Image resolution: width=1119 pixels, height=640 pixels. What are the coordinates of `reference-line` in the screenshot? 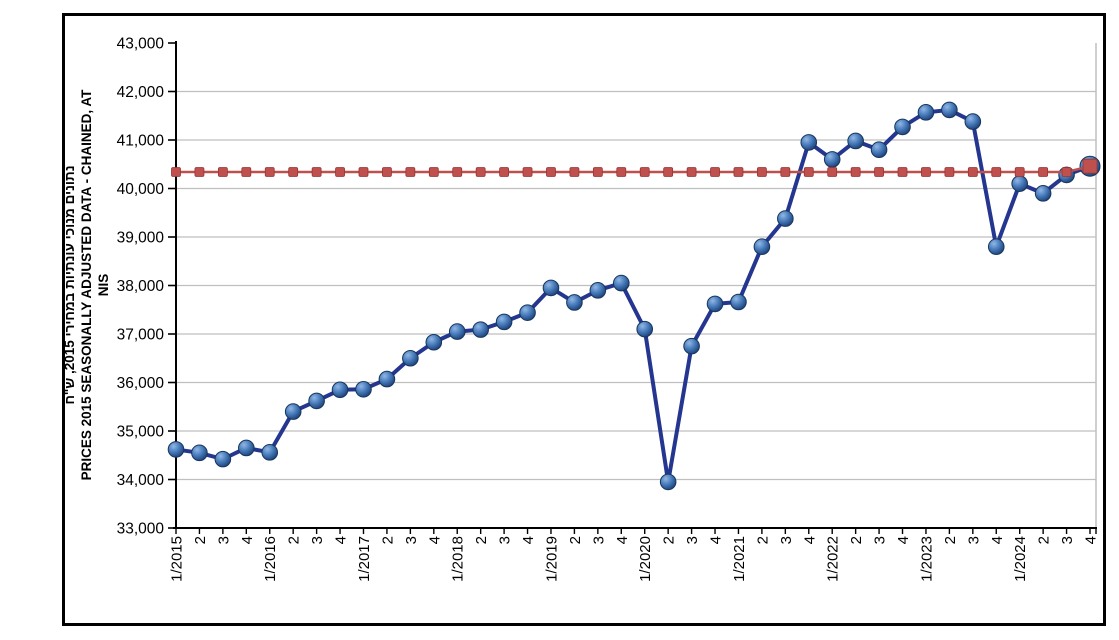 It's located at (633, 169).